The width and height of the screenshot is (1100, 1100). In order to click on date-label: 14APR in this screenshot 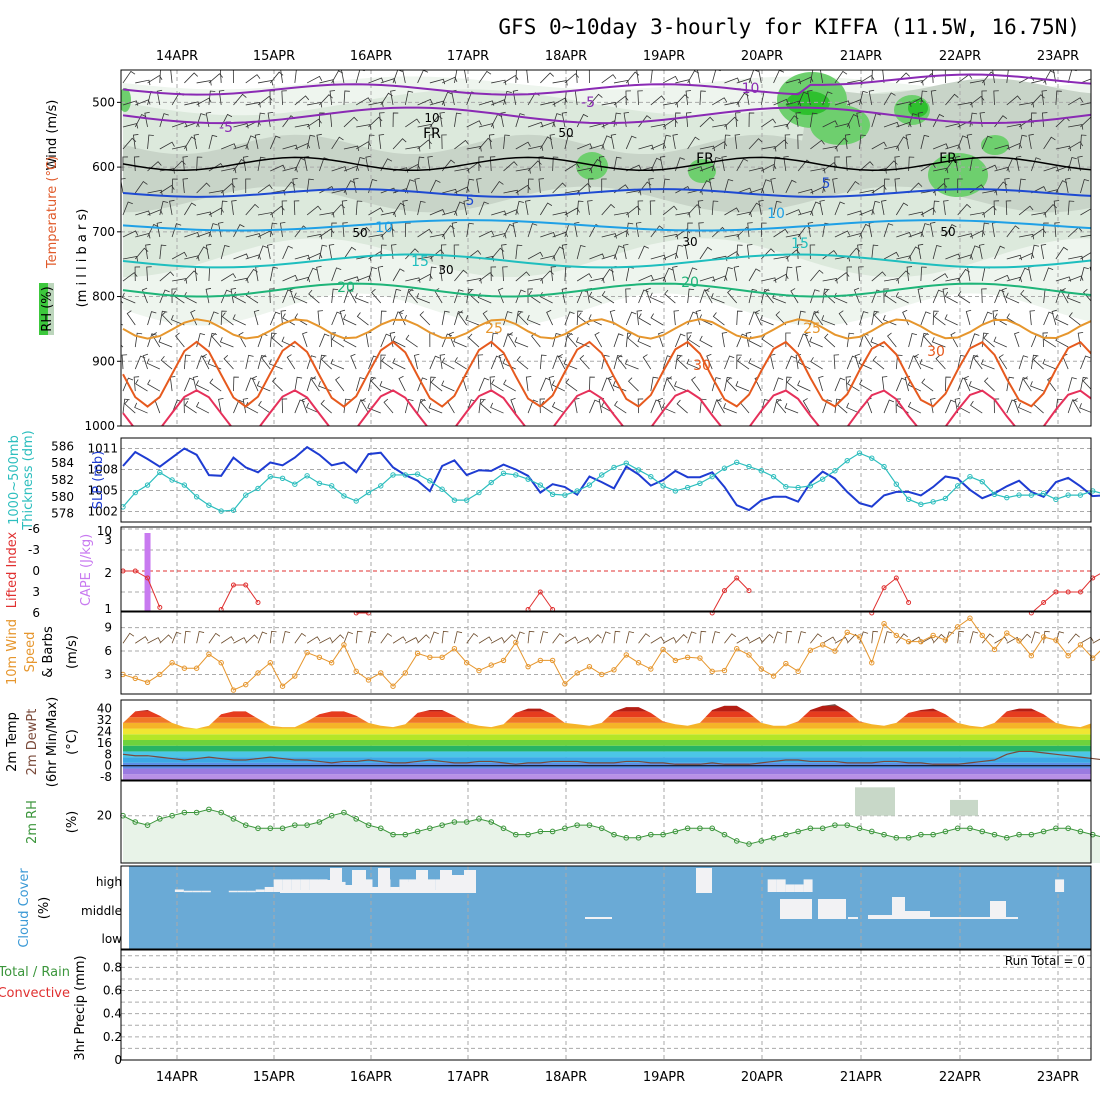, I will do `click(177, 56)`.